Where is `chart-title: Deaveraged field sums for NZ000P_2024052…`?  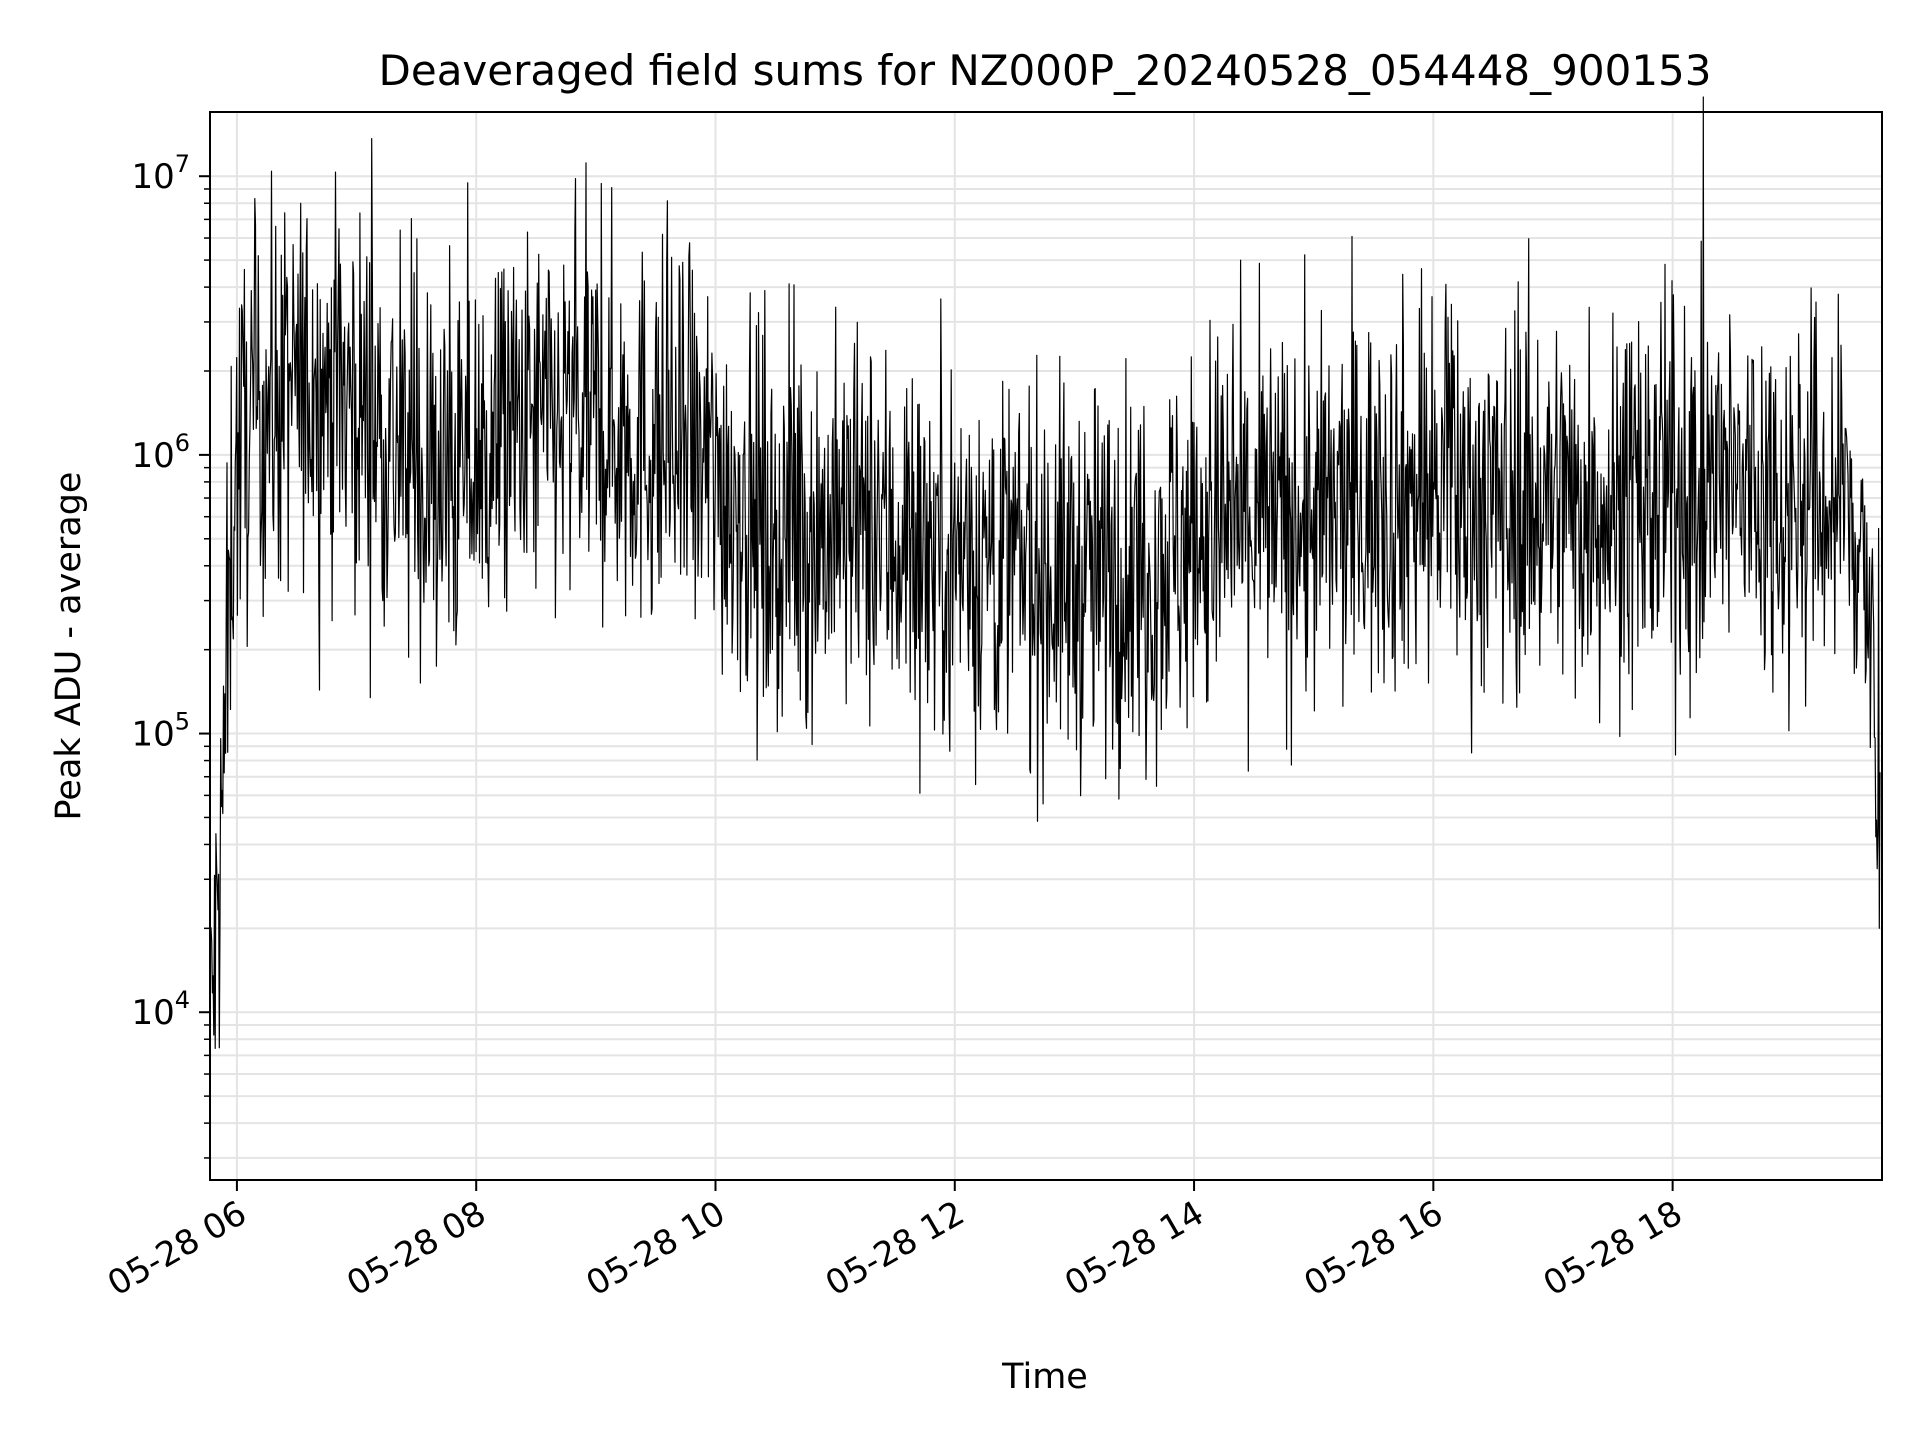 chart-title: Deaveraged field sums for NZ000P_2024052… is located at coordinates (1045, 70).